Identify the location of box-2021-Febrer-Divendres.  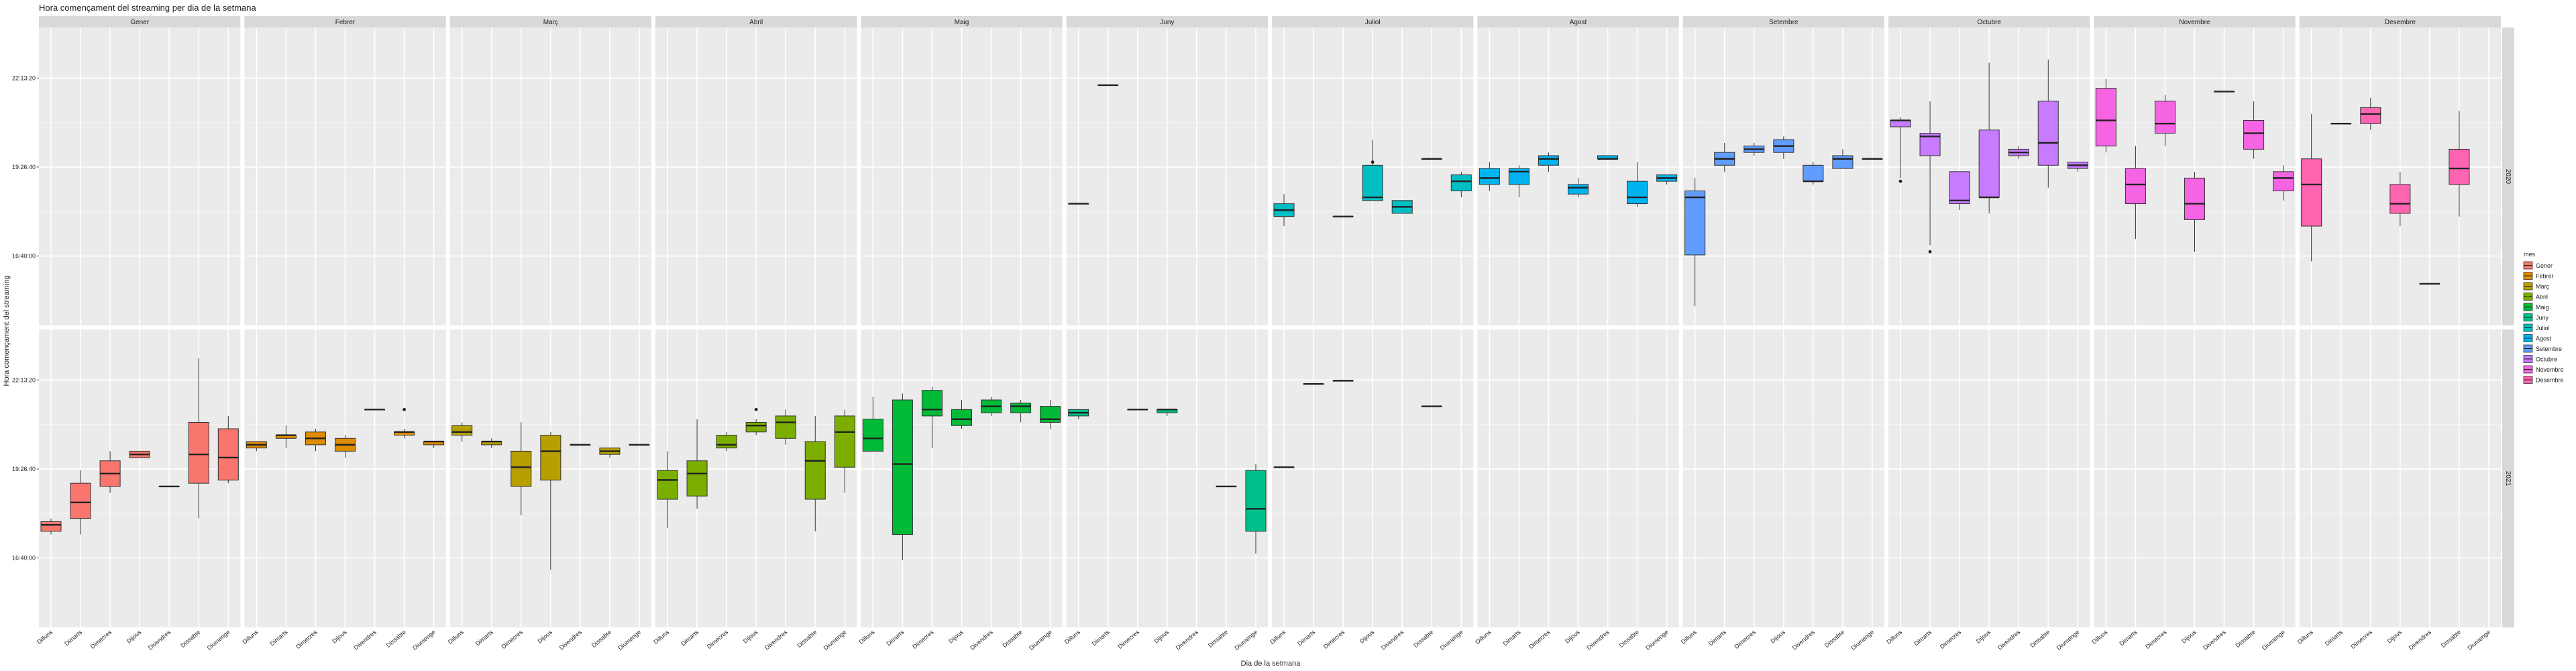
(375, 410).